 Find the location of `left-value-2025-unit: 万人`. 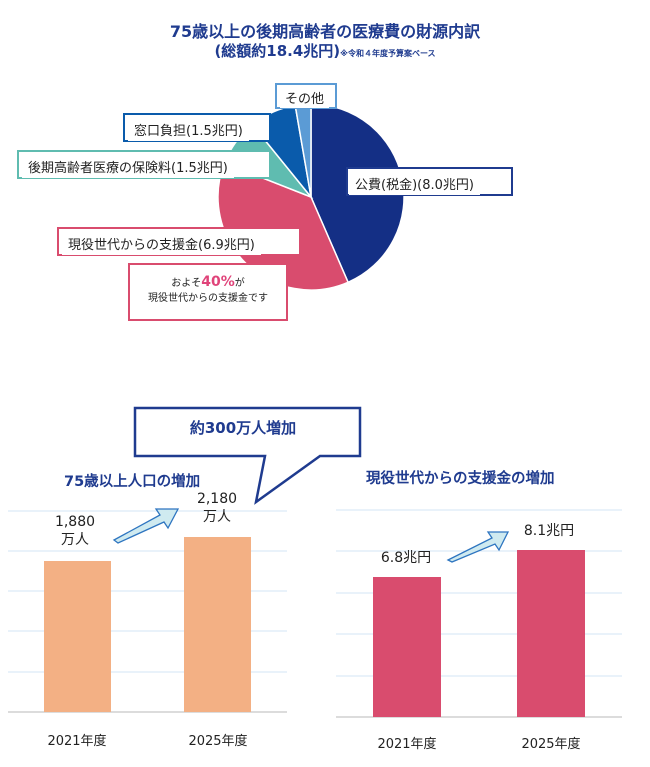

left-value-2025-unit: 万人 is located at coordinates (217, 517).